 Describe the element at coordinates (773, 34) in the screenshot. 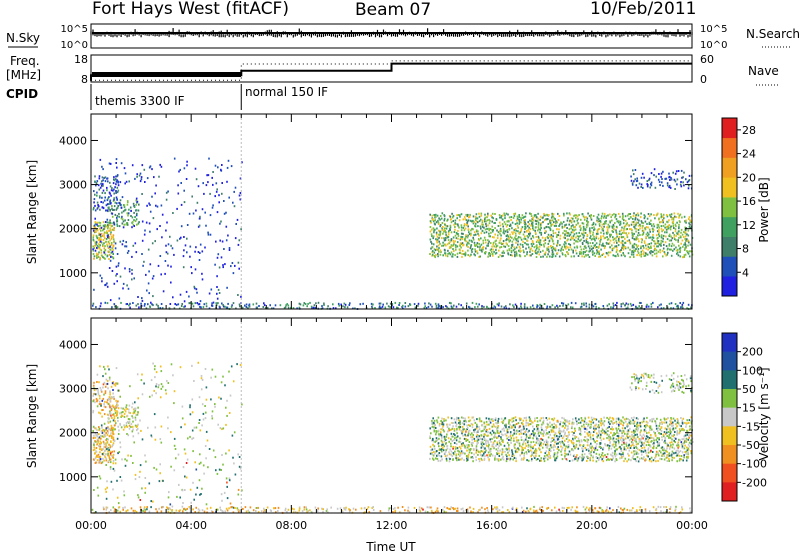

I see `noise-right-label: N.Search` at that location.